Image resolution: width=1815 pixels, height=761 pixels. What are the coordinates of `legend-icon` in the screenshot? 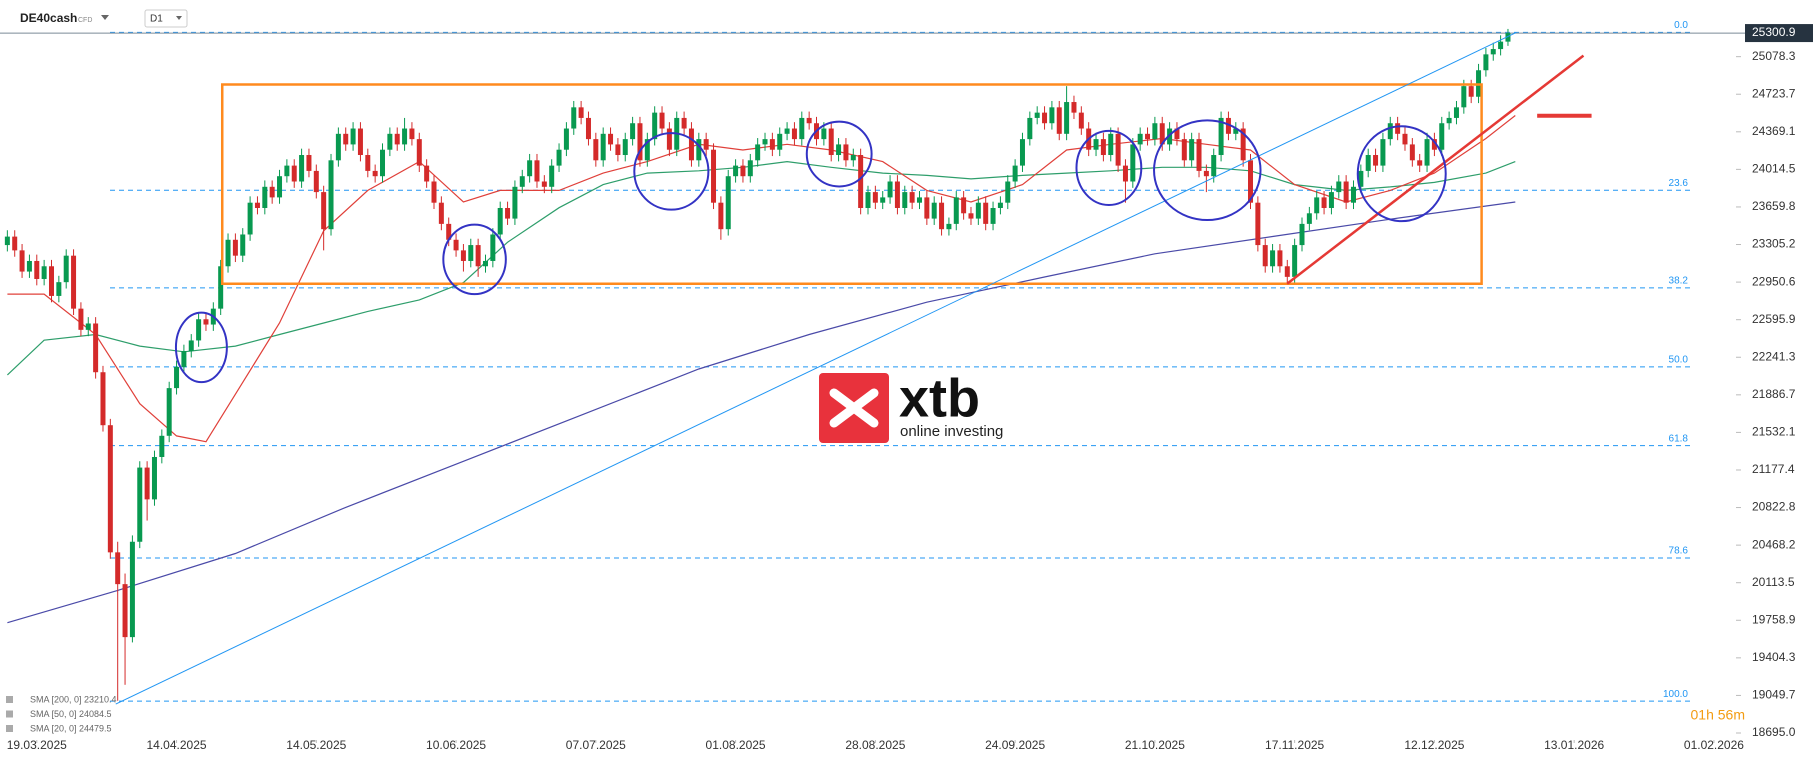 It's located at (9, 714).